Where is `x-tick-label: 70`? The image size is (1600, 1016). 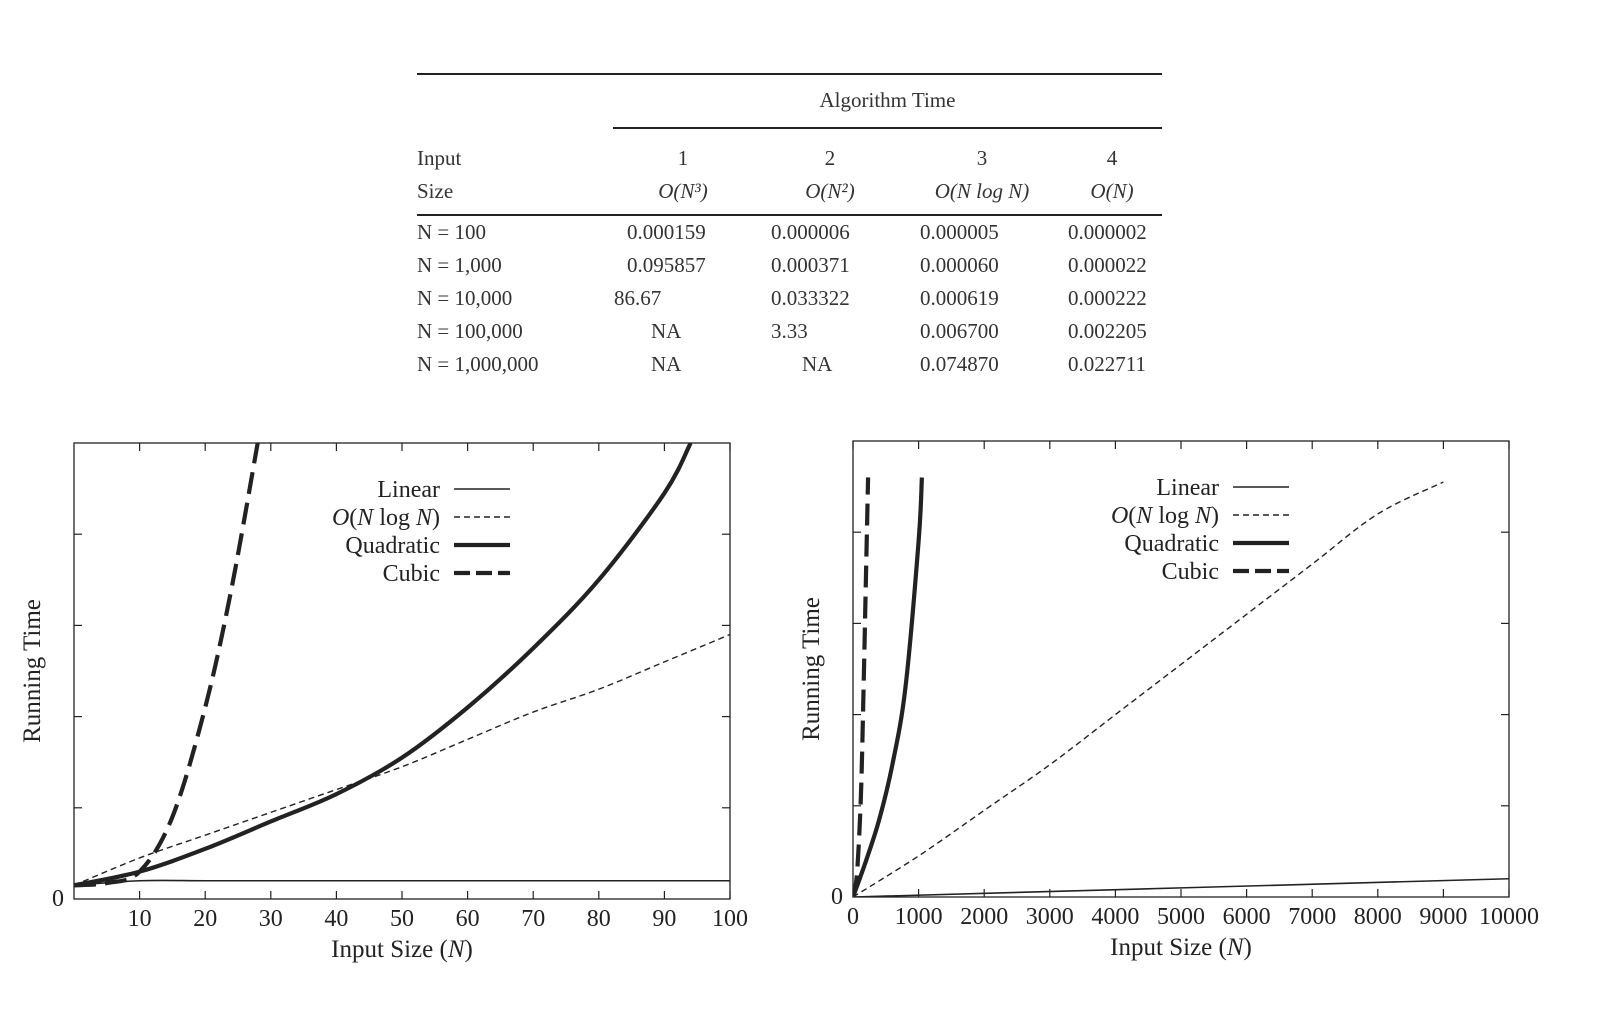 x-tick-label: 70 is located at coordinates (533, 919).